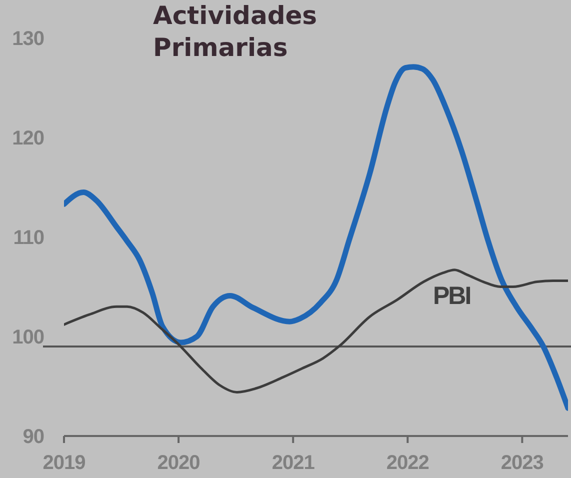  Describe the element at coordinates (522, 463) in the screenshot. I see `x-tick-label: 2023` at that location.